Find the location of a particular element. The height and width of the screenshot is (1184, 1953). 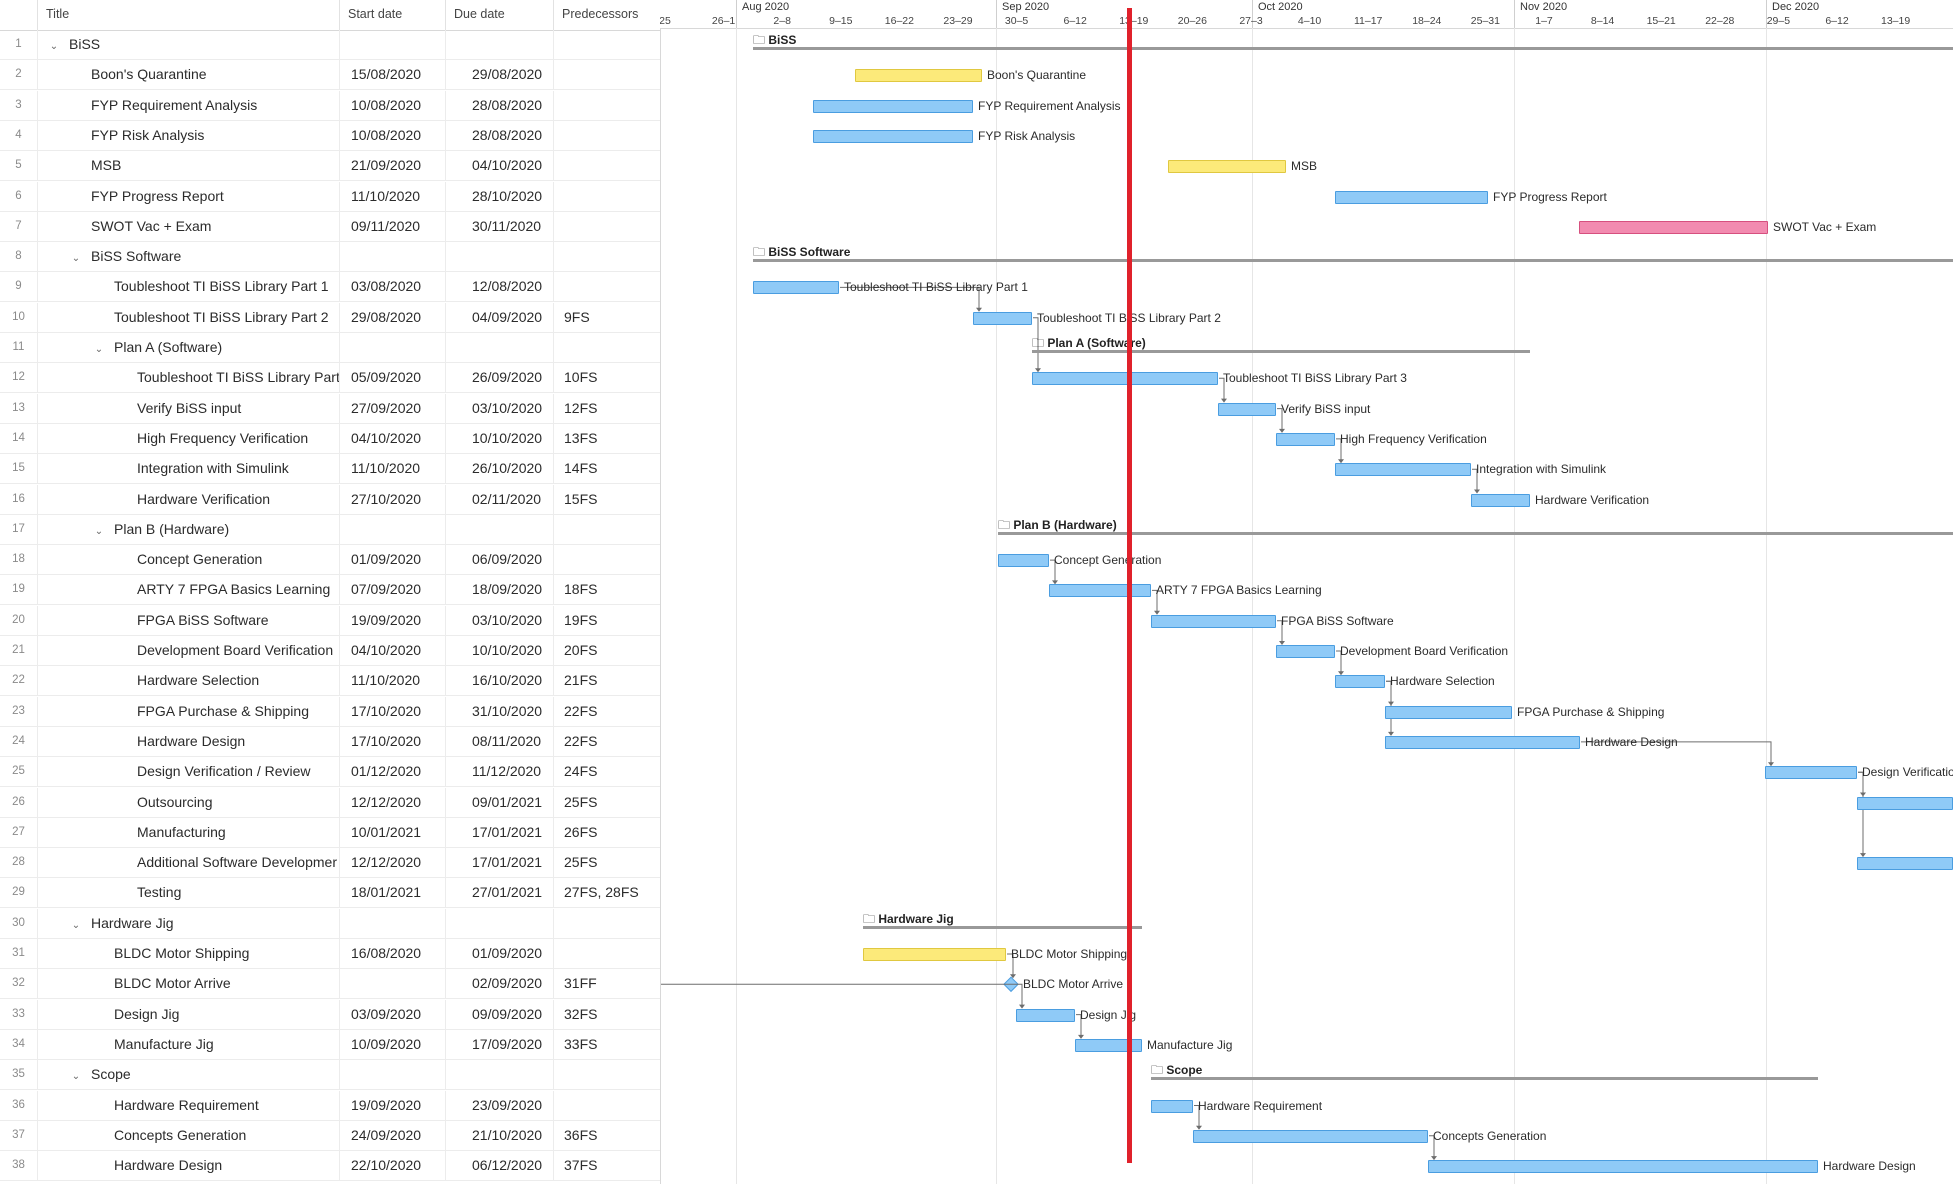

due-date-cell: 03/10/2020 is located at coordinates (500, 620).